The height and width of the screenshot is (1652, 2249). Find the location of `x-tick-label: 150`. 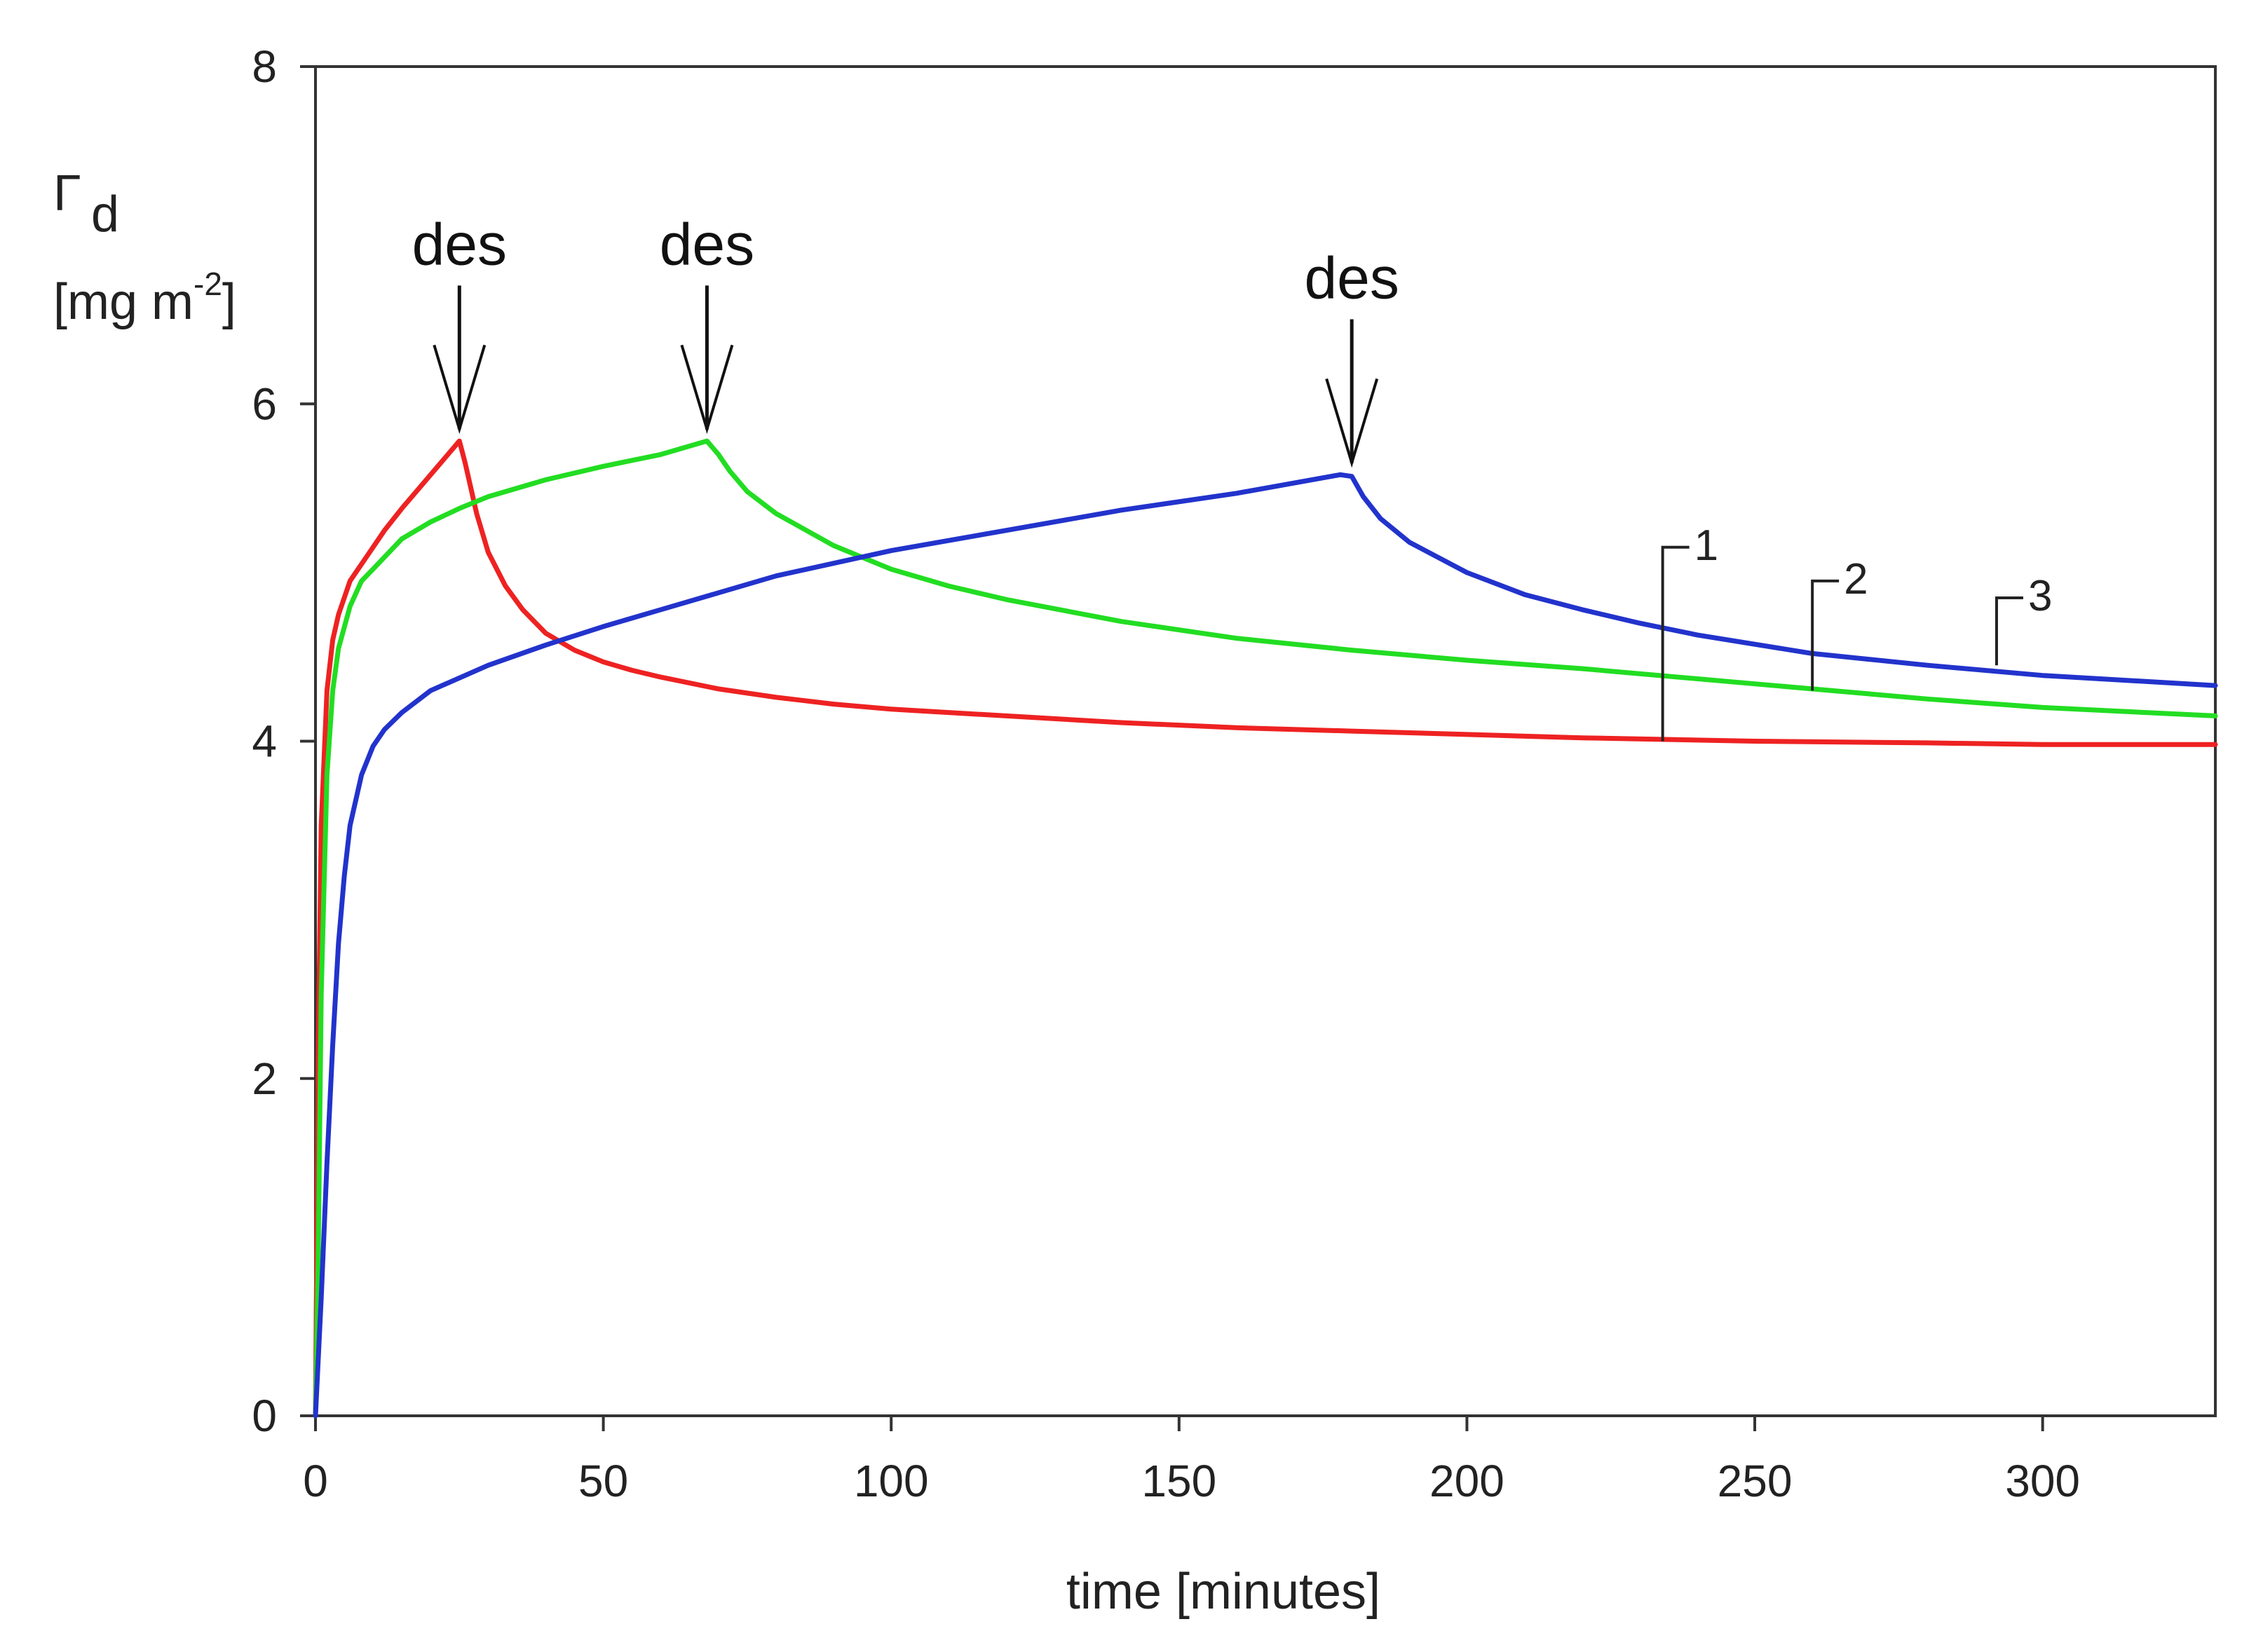

x-tick-label: 150 is located at coordinates (1178, 1481).